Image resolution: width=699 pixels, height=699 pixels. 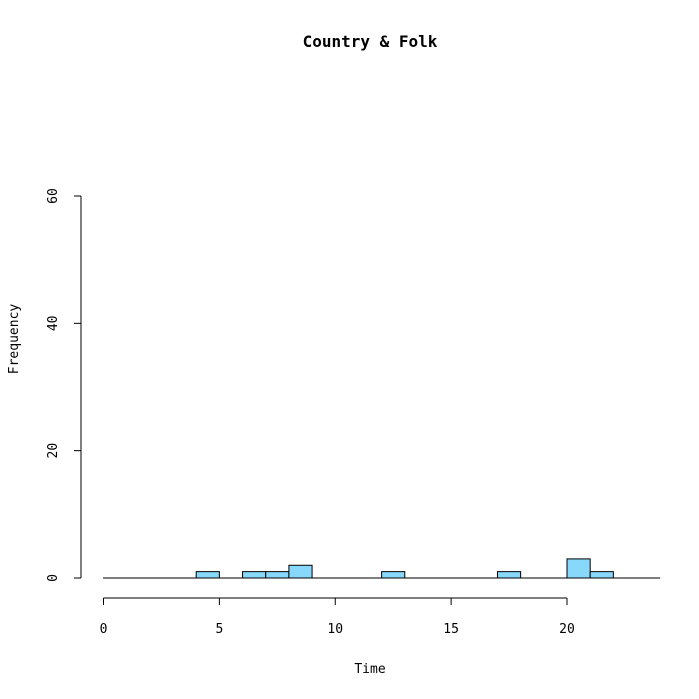 I want to click on x-tick-label-1: 5, so click(x=219, y=629).